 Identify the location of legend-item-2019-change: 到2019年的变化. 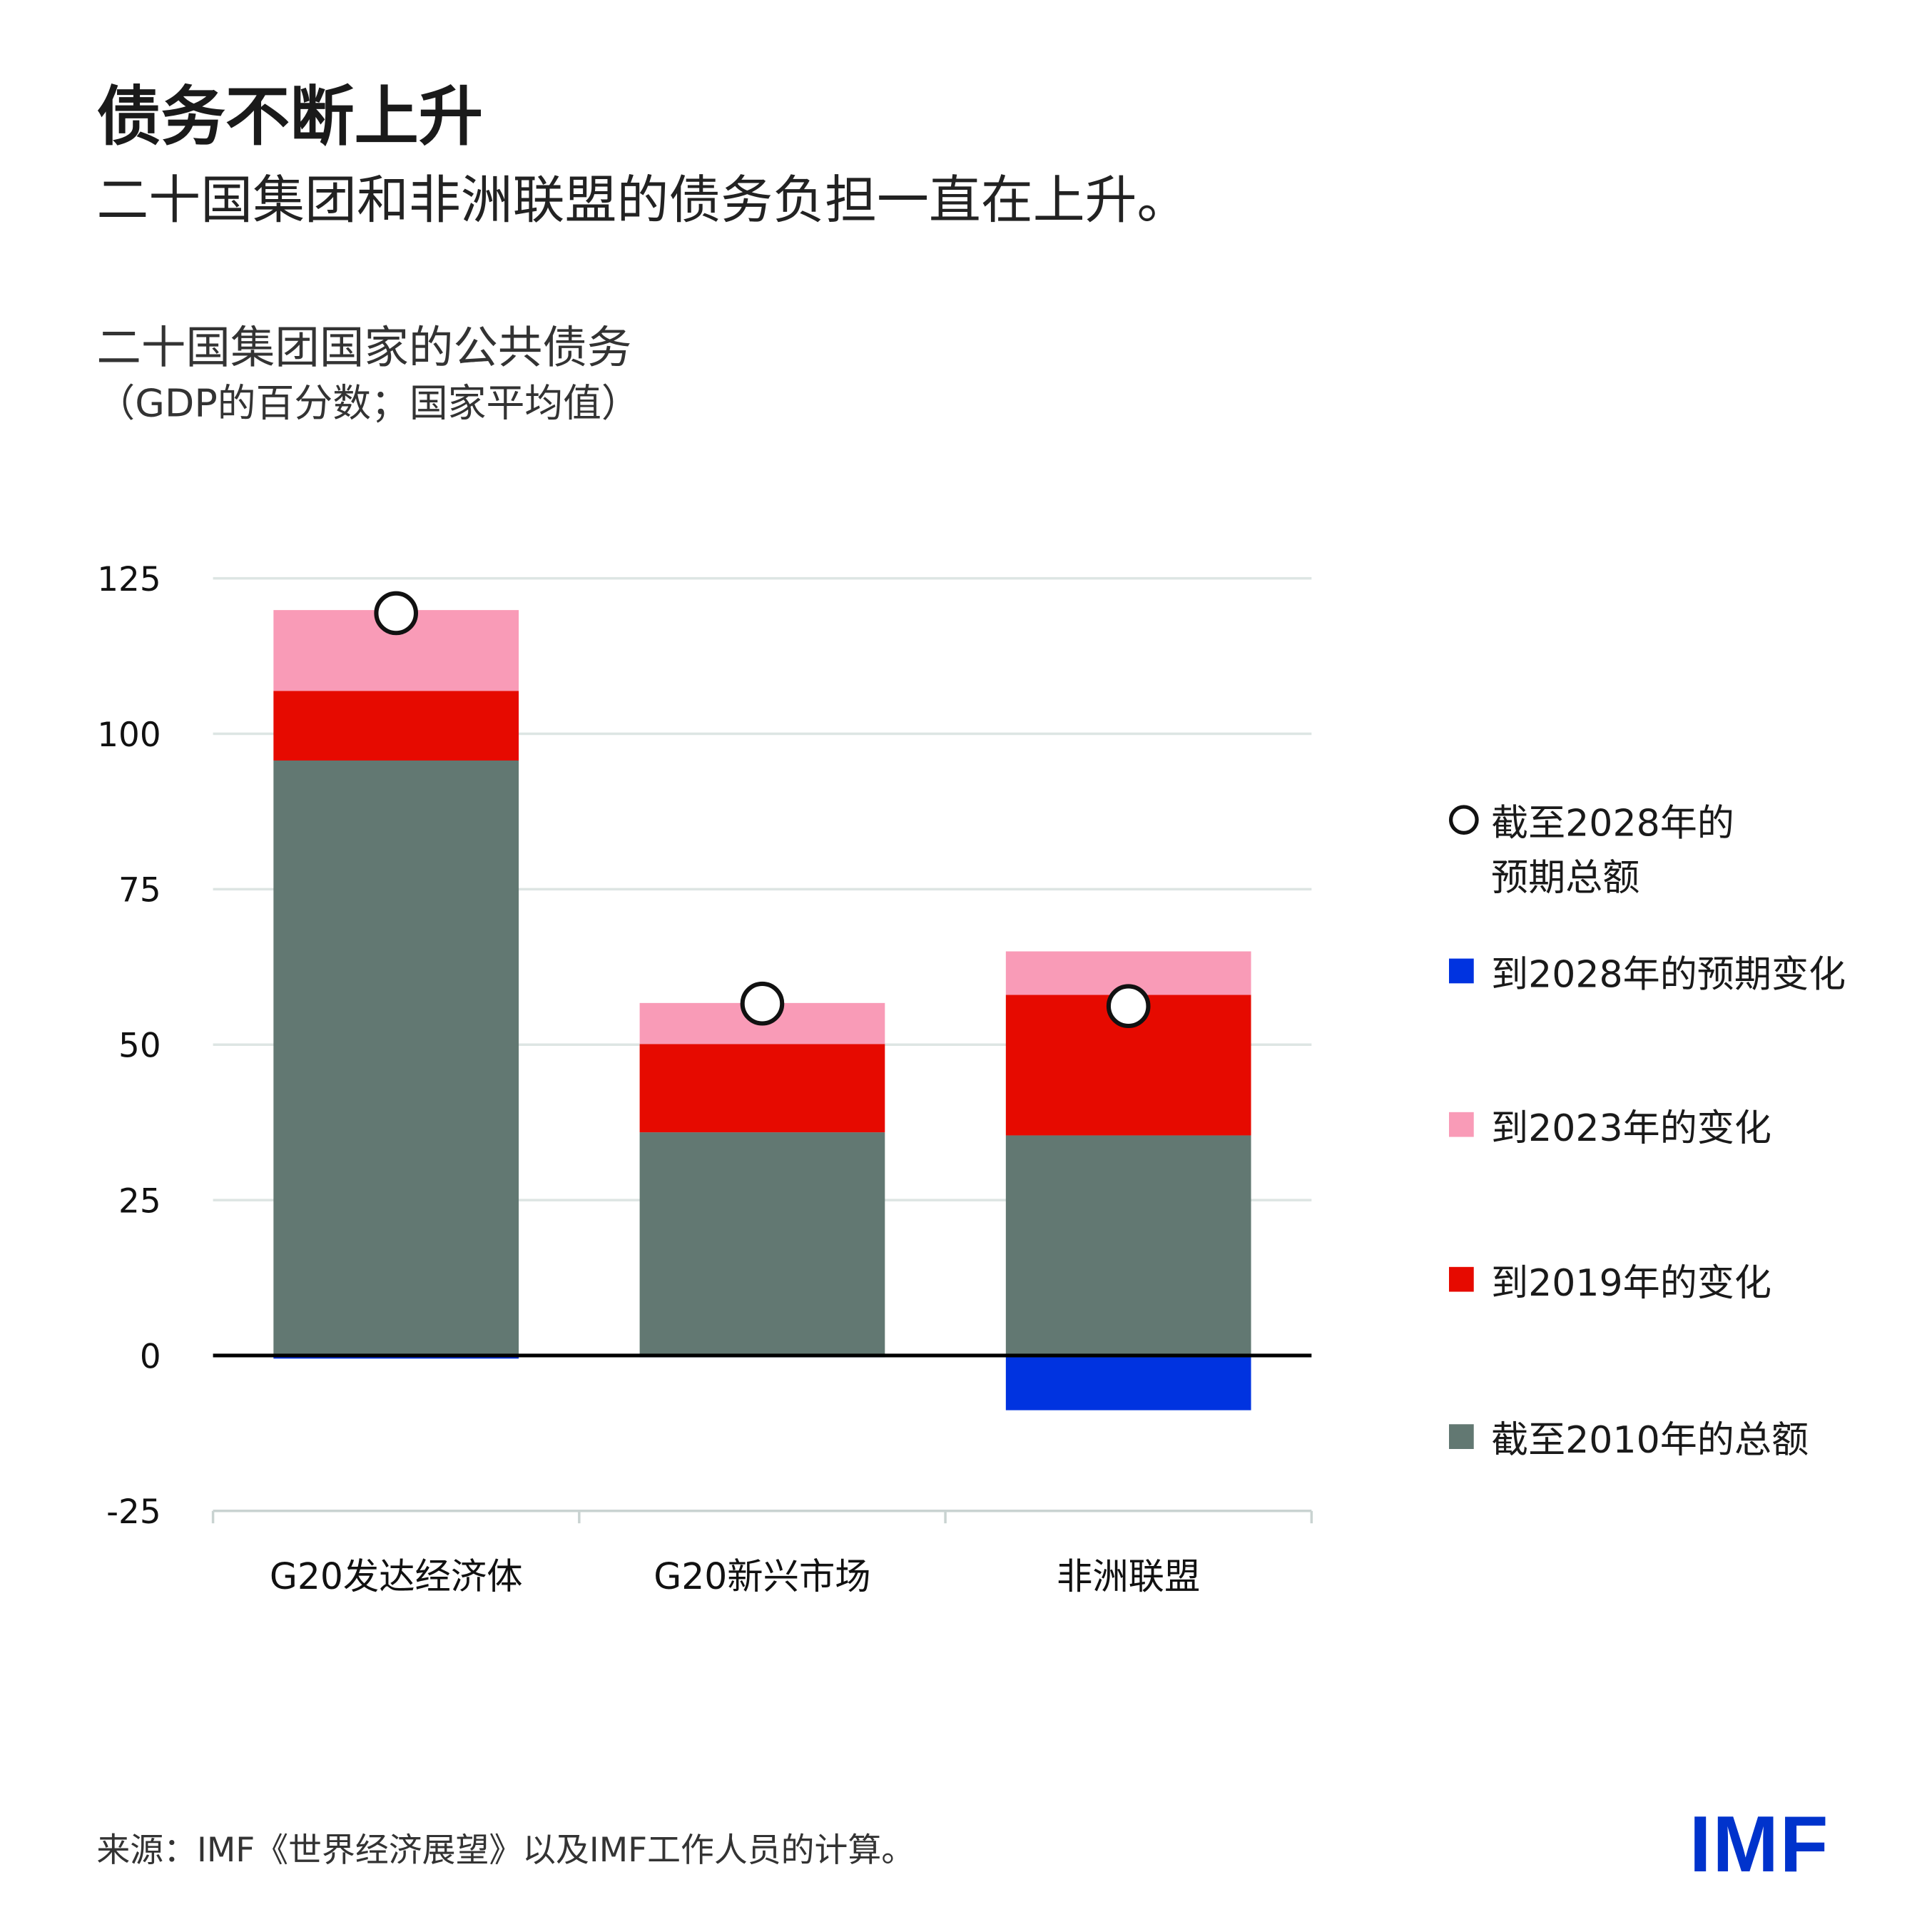
(1610, 1279).